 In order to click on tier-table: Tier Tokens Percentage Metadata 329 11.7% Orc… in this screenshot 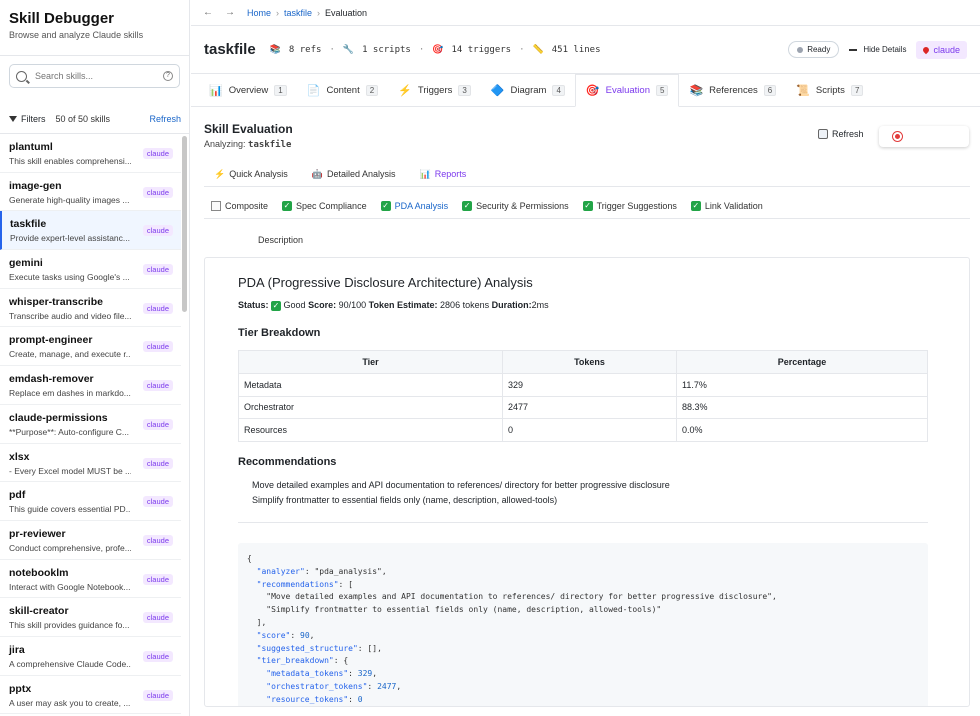, I will do `click(583, 396)`.